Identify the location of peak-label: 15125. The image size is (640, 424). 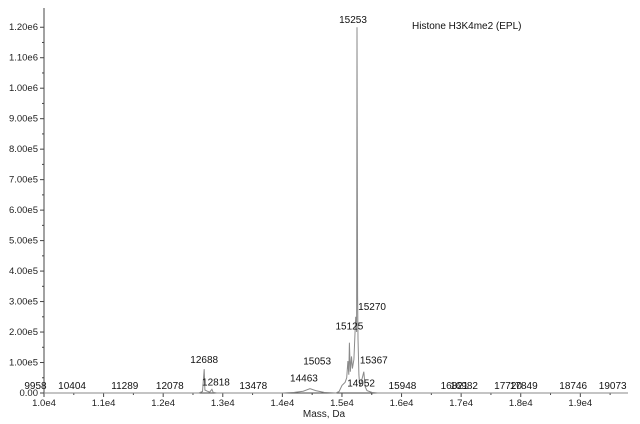
(350, 327).